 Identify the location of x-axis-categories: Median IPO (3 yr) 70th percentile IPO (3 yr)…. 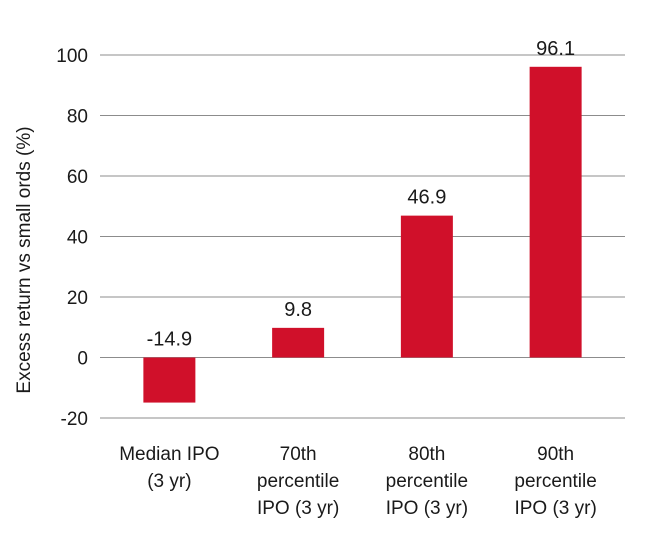
(358, 481).